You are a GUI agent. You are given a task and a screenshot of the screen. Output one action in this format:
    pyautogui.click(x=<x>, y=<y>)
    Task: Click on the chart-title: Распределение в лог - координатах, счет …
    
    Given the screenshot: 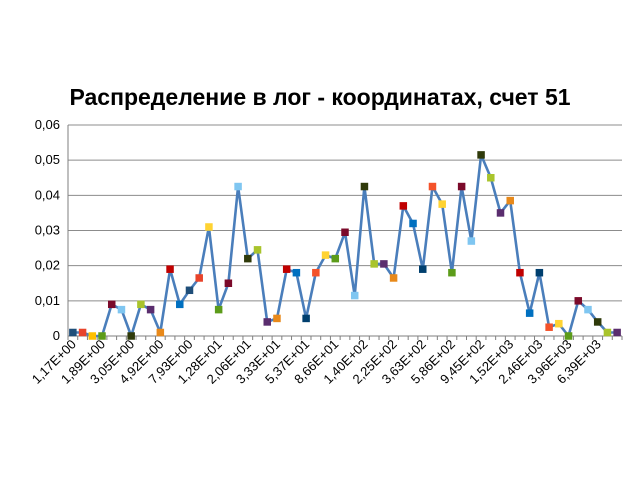 What is the action you would take?
    pyautogui.click(x=319, y=97)
    